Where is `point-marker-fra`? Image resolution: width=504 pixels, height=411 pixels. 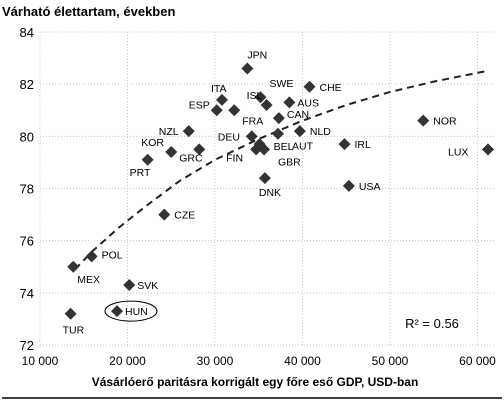 point-marker-fra is located at coordinates (234, 110).